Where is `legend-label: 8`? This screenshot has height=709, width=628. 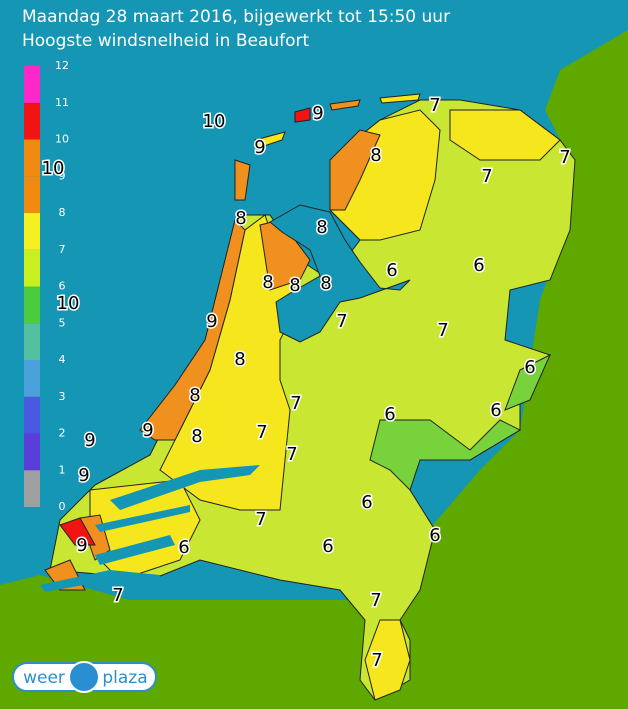 legend-label: 8 is located at coordinates (62, 212).